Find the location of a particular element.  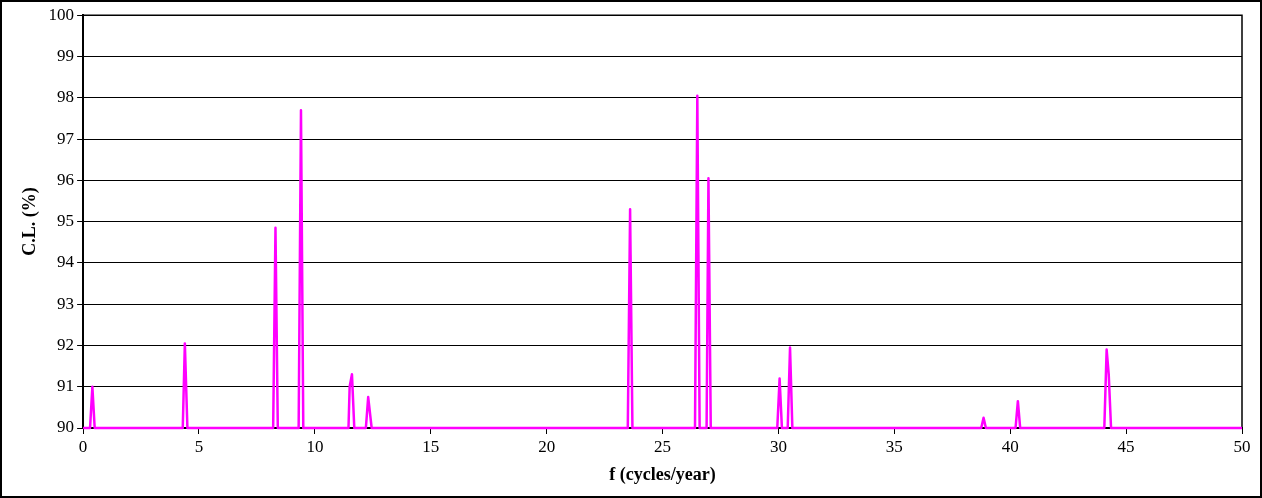

y-tick-label: 90 is located at coordinates (66, 427).